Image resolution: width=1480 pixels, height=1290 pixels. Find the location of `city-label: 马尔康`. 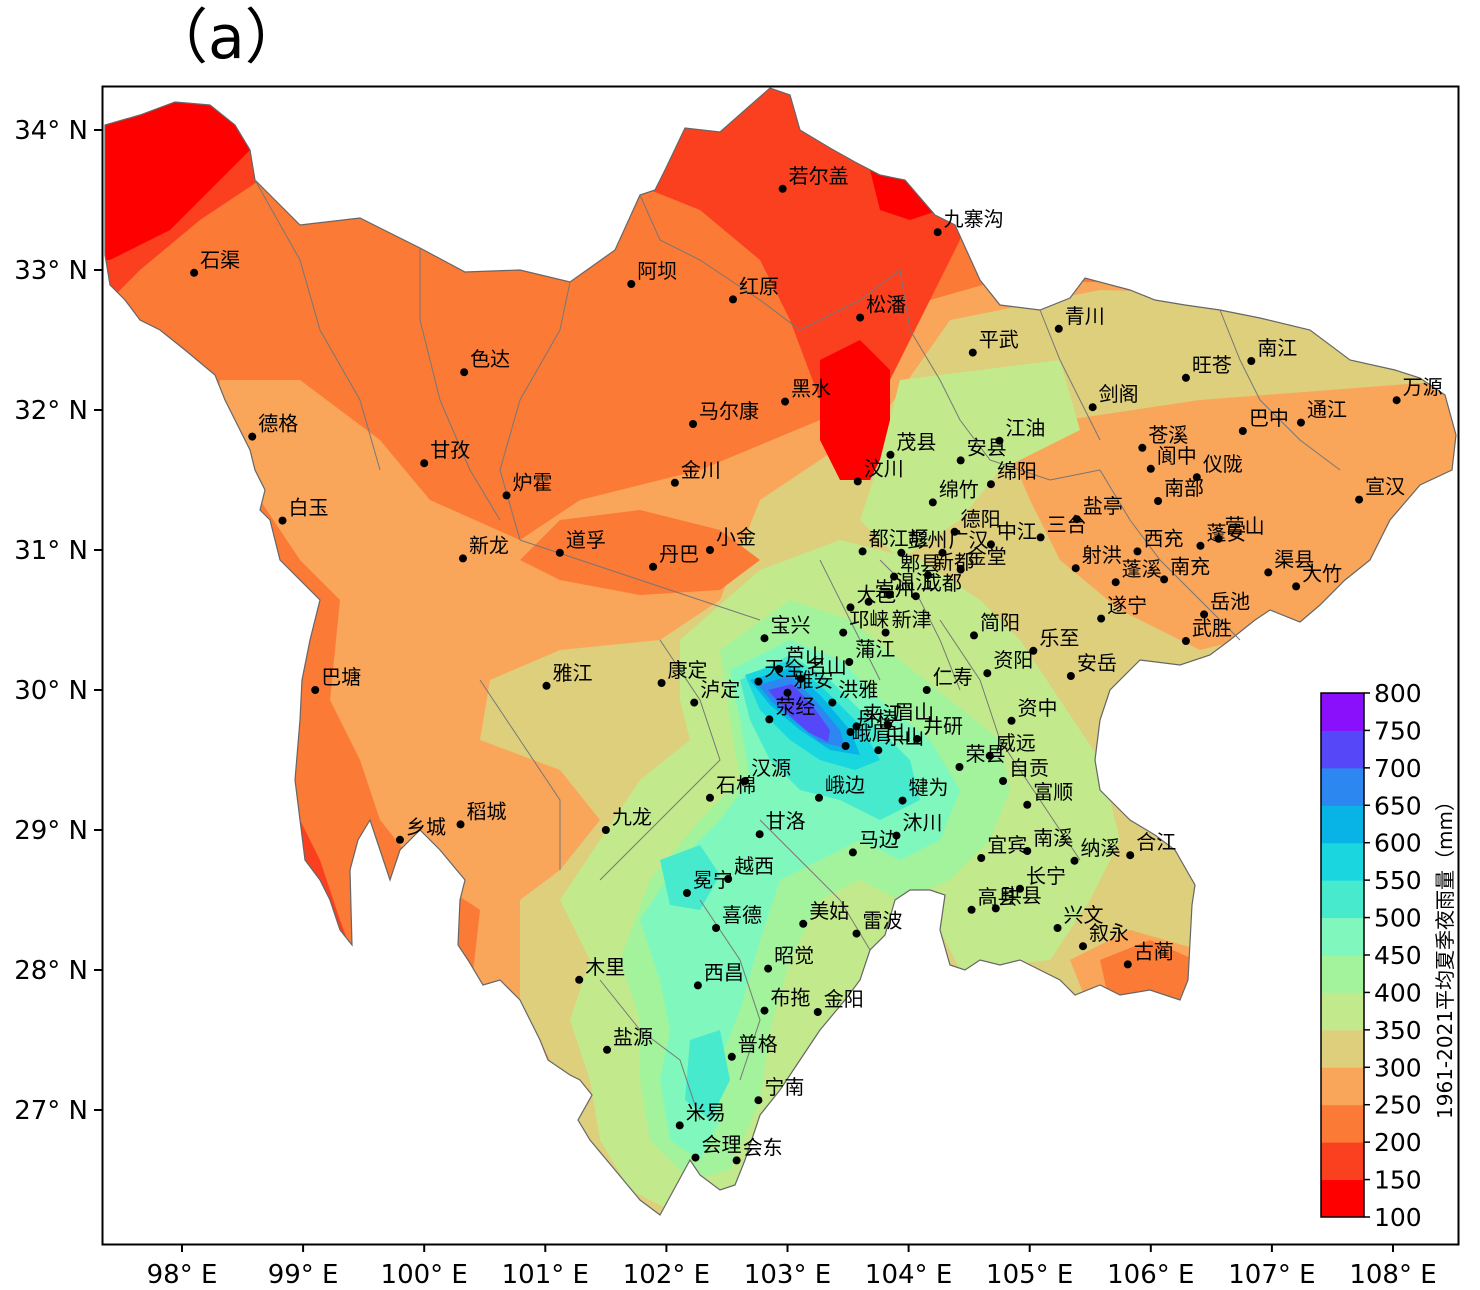

city-label: 马尔康 is located at coordinates (729, 411).